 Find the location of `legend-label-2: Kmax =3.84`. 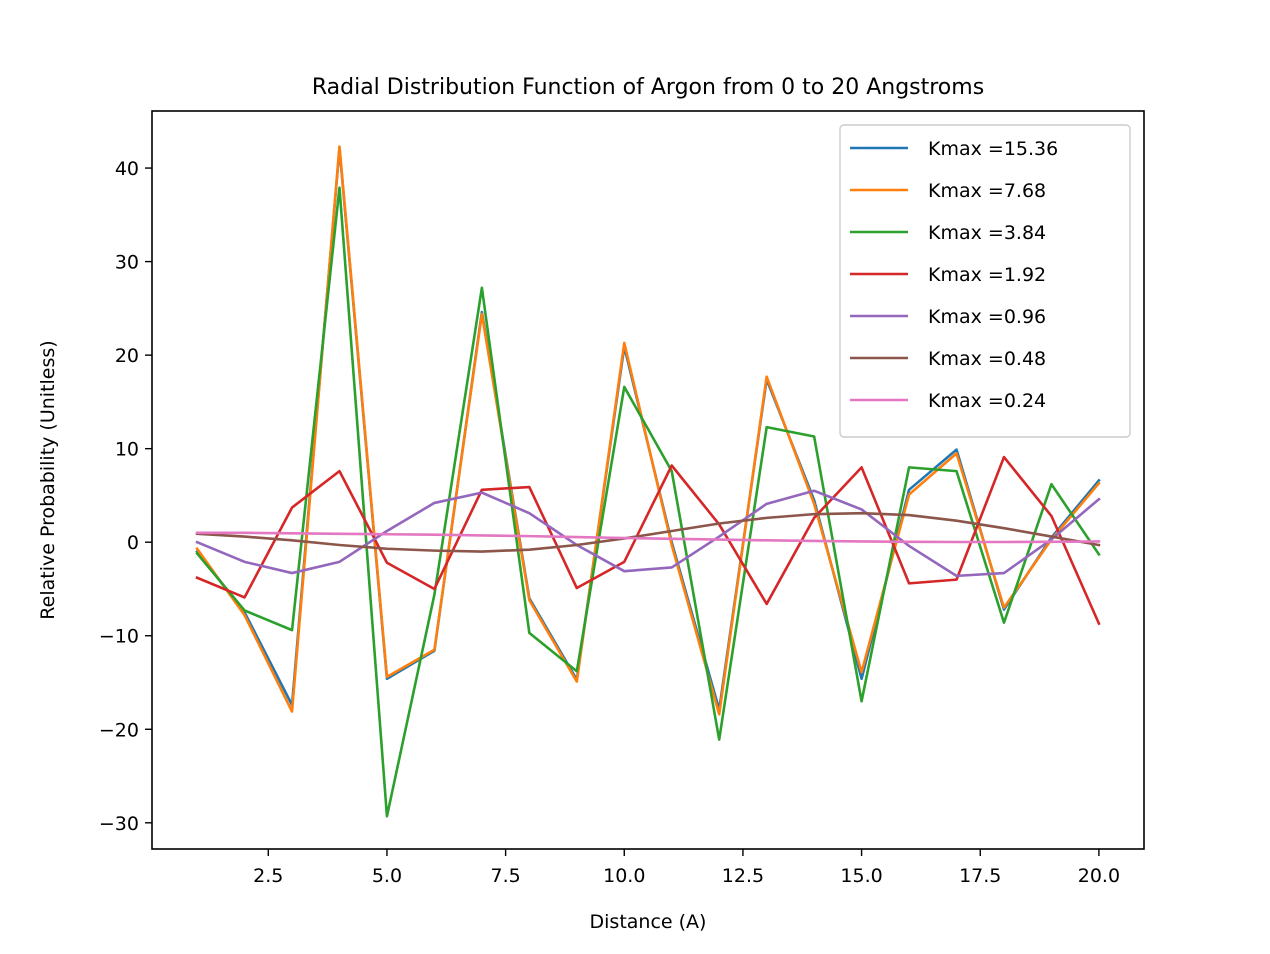

legend-label-2: Kmax =3.84 is located at coordinates (987, 233).